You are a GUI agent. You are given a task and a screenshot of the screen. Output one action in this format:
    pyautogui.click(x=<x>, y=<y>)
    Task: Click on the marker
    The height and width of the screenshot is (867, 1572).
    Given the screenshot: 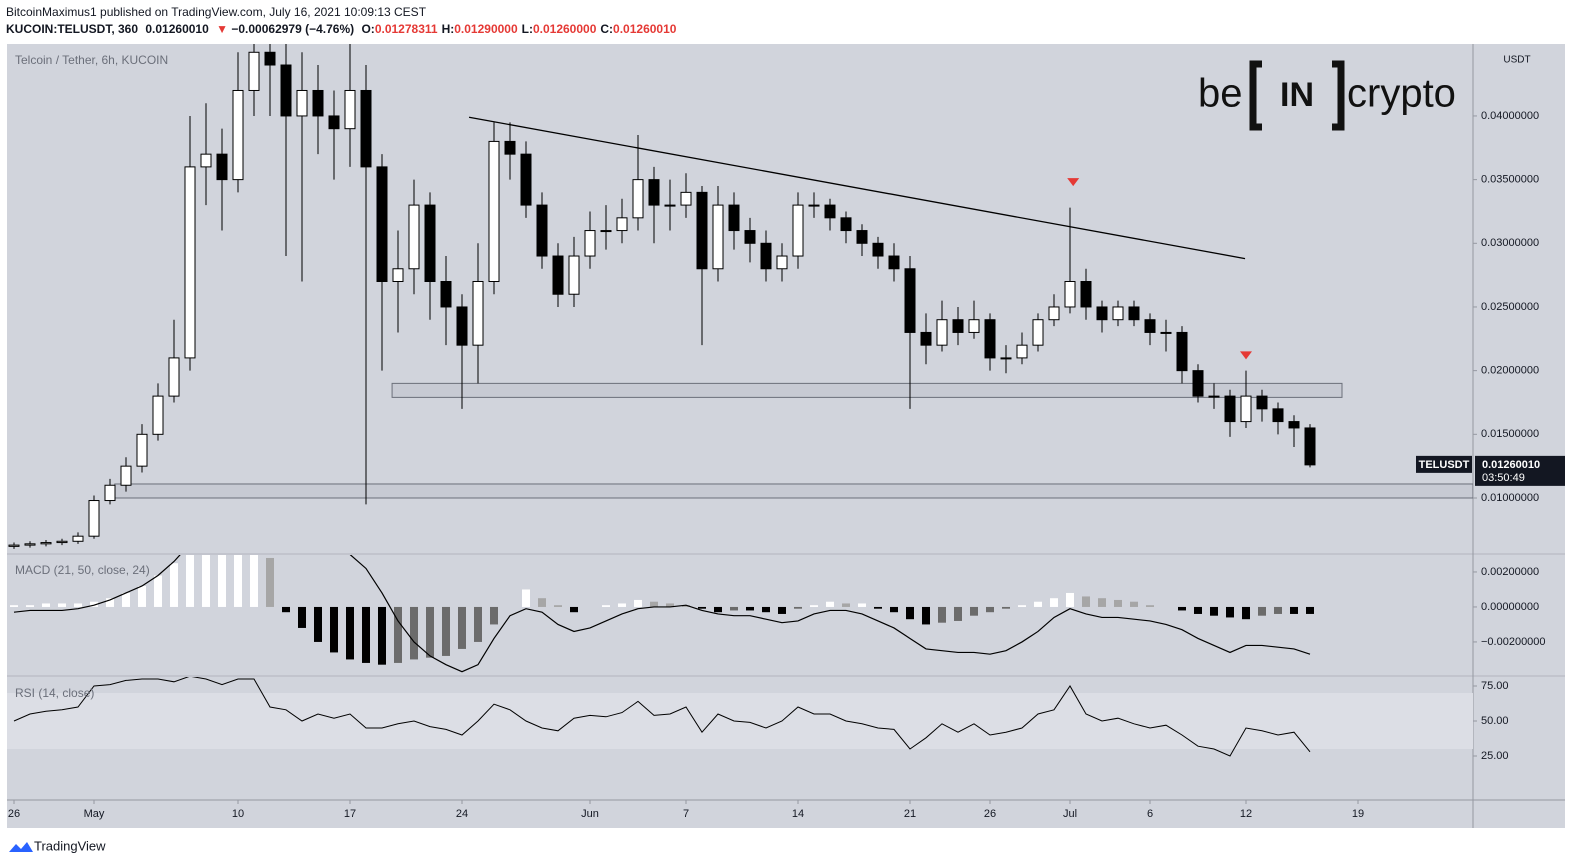 What is the action you would take?
    pyautogui.click(x=1246, y=355)
    